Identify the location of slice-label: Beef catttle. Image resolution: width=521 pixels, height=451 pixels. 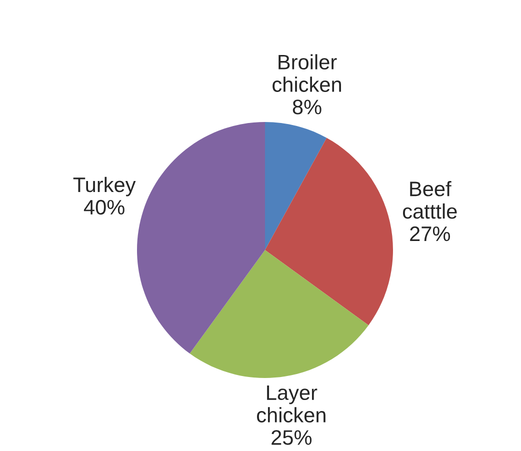
(429, 200).